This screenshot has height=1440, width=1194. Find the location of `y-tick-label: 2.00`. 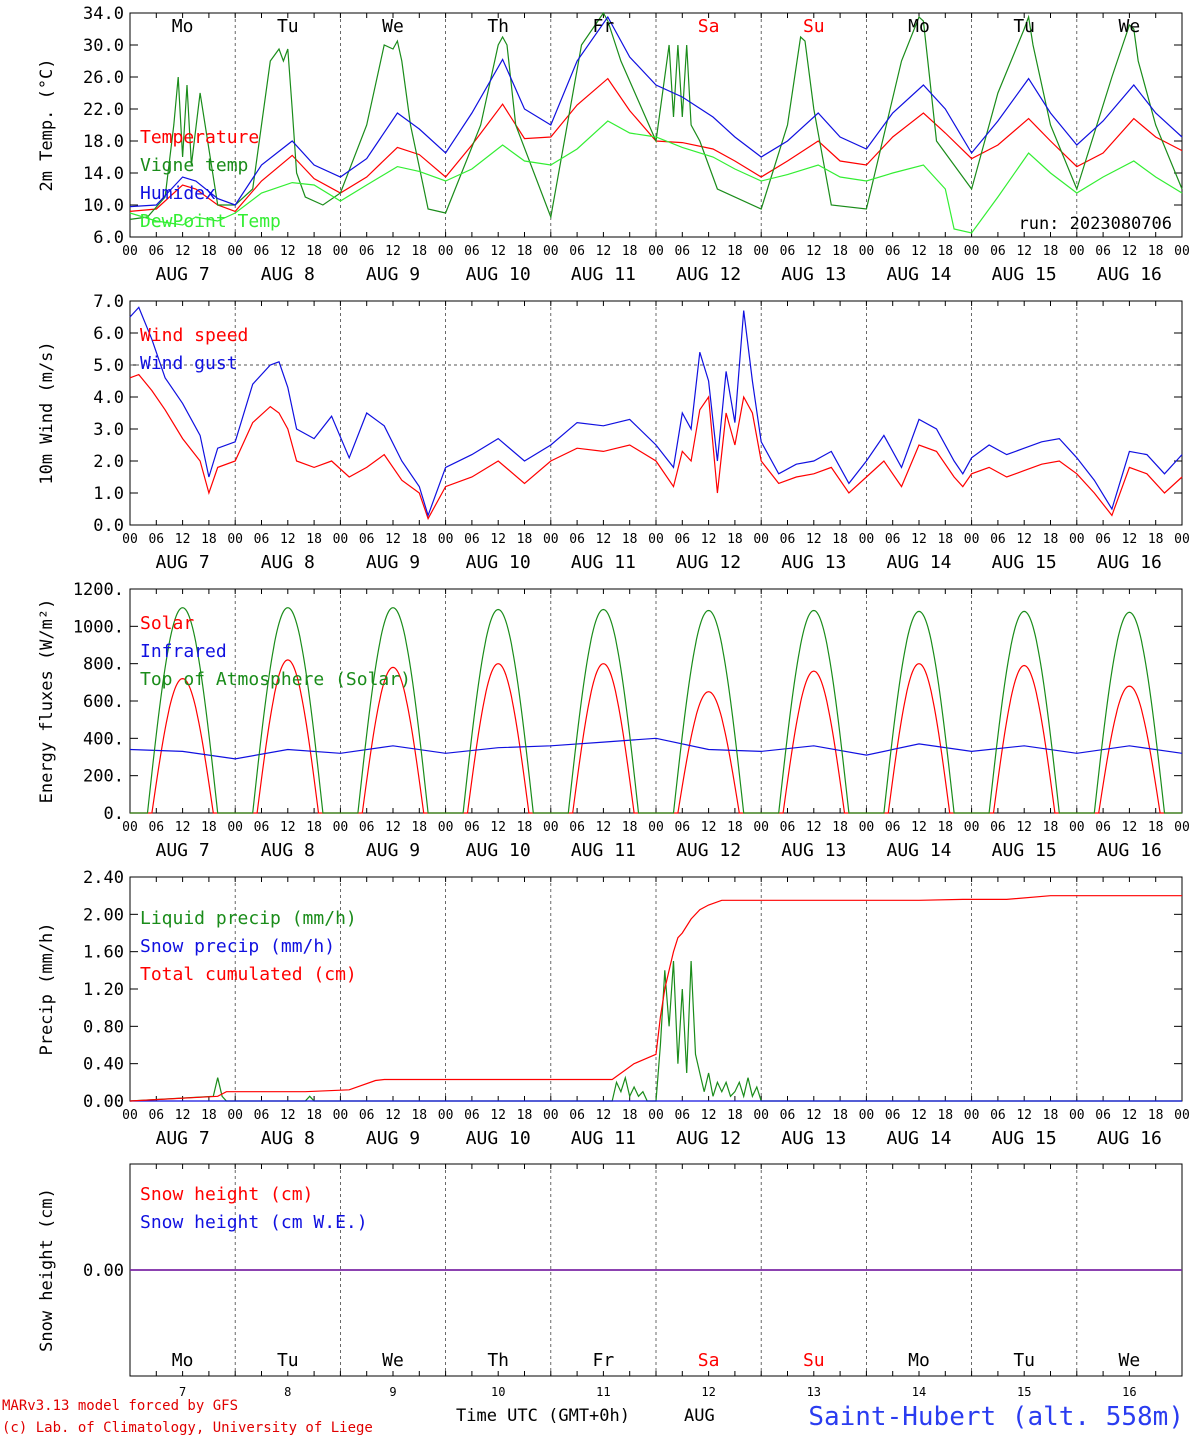

y-tick-label: 2.00 is located at coordinates (103, 915).